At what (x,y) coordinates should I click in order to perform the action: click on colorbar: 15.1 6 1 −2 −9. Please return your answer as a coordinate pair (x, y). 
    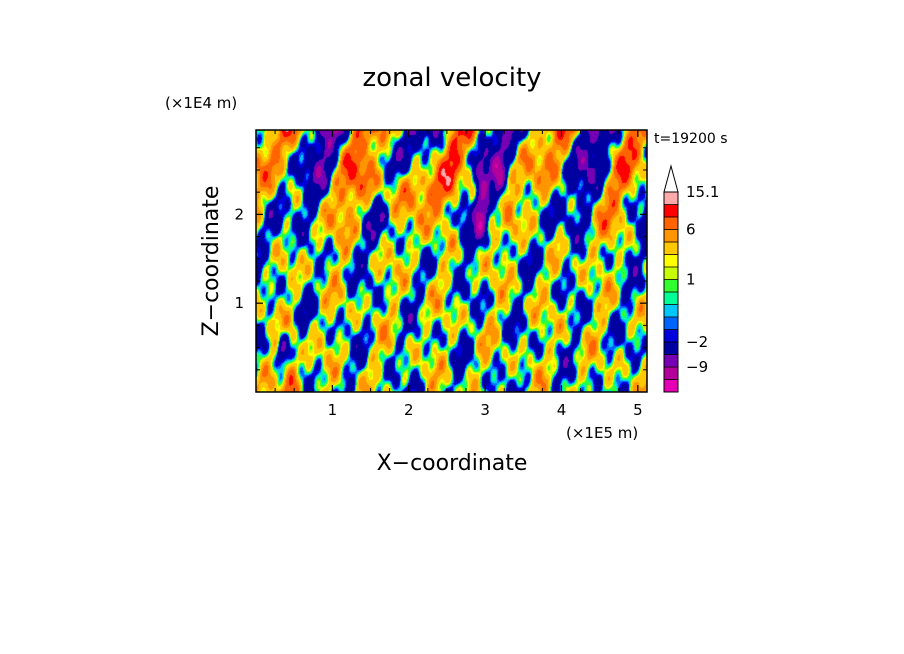
    Looking at the image, I should click on (691, 278).